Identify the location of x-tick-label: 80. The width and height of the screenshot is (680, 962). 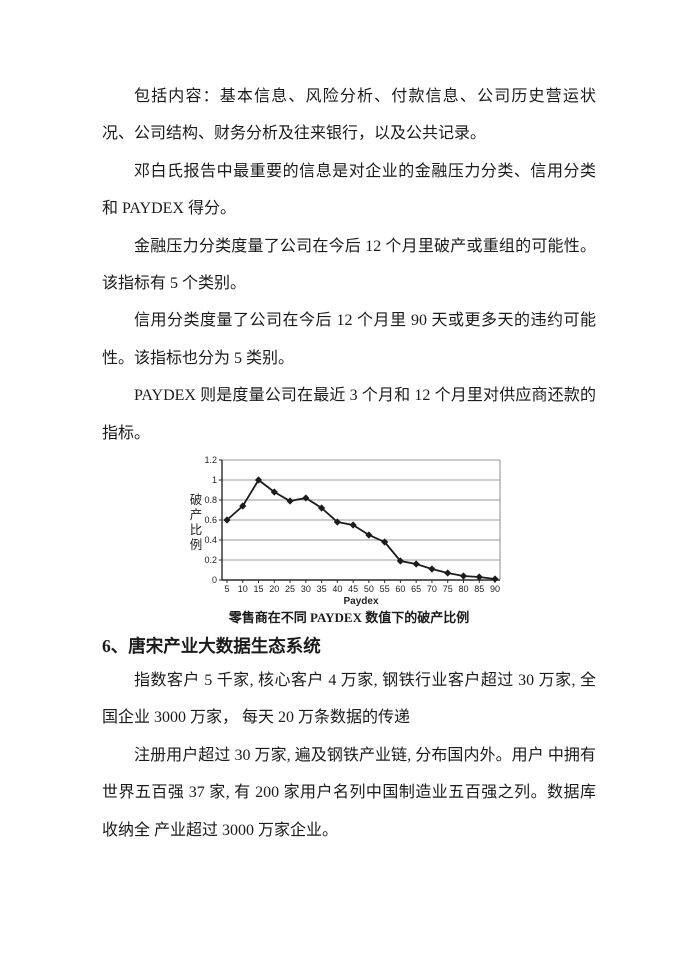
(463, 589).